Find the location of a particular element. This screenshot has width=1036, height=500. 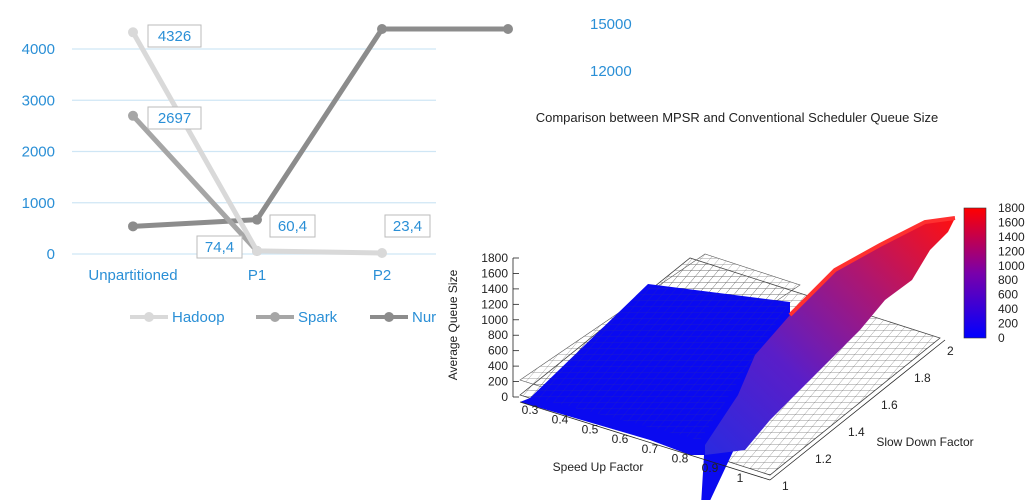

surface-rising-wall is located at coordinates (830, 336).